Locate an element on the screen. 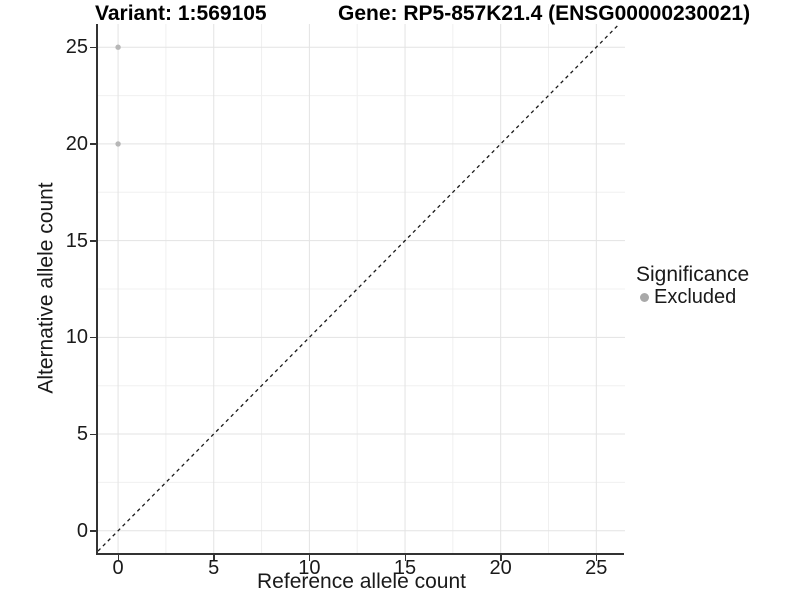 The image size is (800, 600). y-tick-label: 20 is located at coordinates (76, 143).